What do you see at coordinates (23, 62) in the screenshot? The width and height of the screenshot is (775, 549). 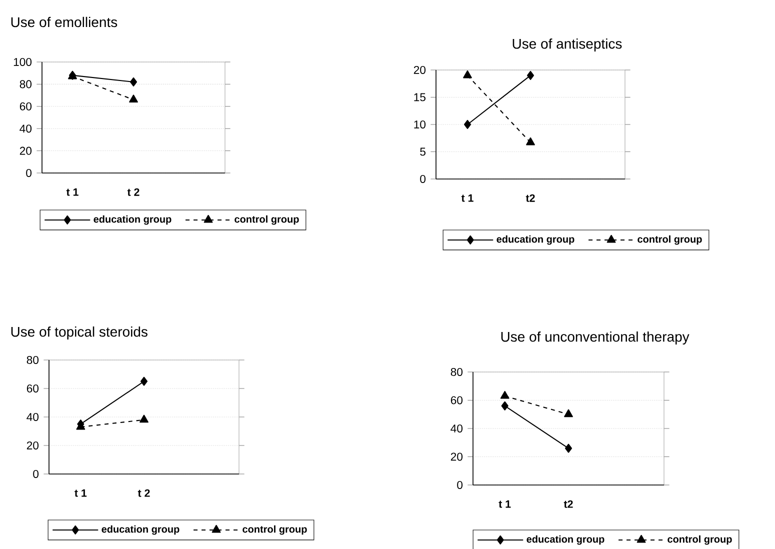 I see `y-tick-label: 100` at bounding box center [23, 62].